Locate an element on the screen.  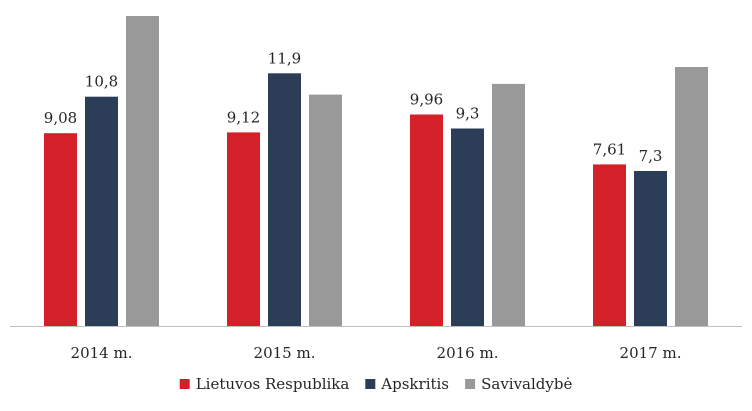
x-tick-label-2: 2015 m. is located at coordinates (285, 353).